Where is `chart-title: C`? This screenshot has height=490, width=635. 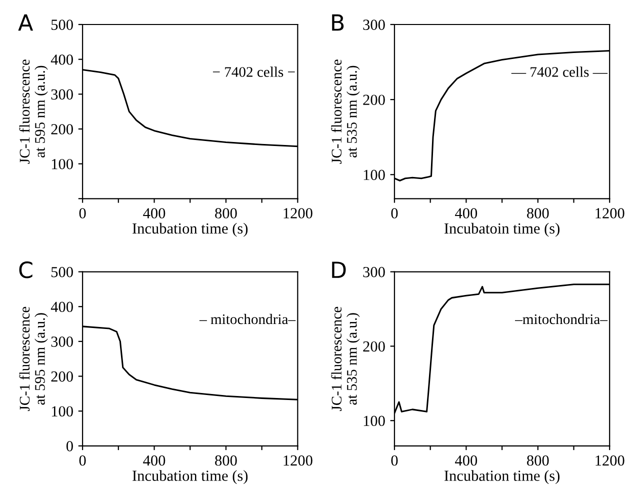
chart-title: C is located at coordinates (25, 269).